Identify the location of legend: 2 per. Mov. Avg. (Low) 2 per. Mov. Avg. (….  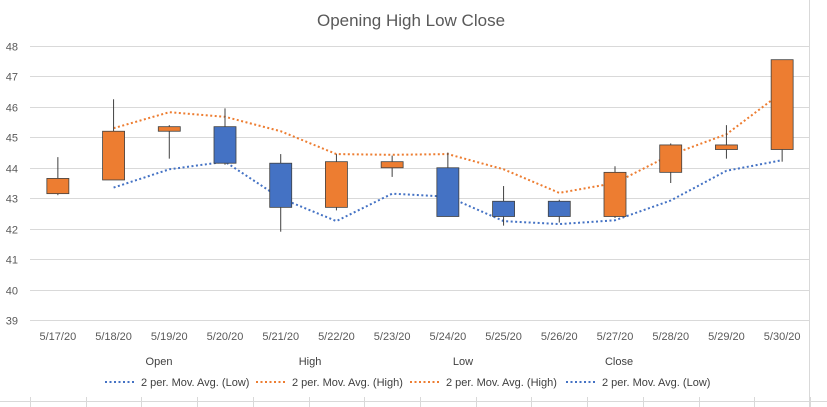
(407, 383).